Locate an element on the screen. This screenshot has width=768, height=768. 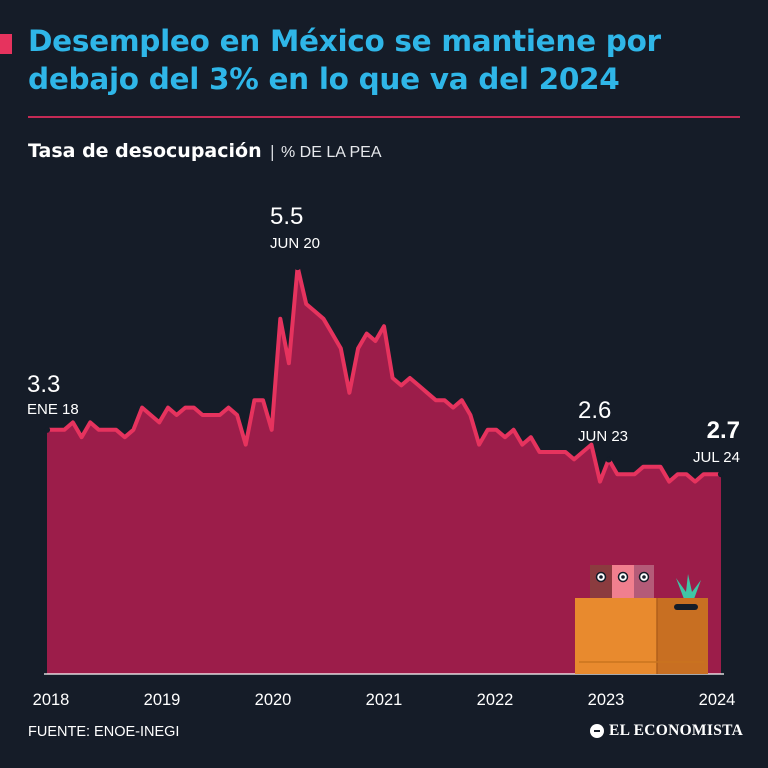
logo-text: EL ECONOMISTA is located at coordinates (676, 730).